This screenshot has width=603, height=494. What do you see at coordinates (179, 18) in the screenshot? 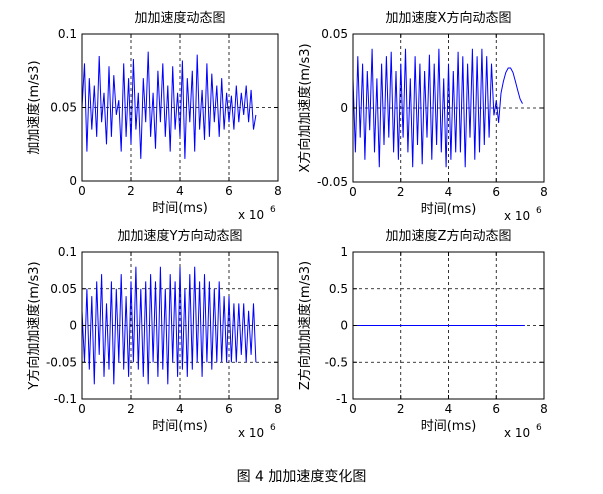
I see `chart-title: 加加速度动态图` at bounding box center [179, 18].